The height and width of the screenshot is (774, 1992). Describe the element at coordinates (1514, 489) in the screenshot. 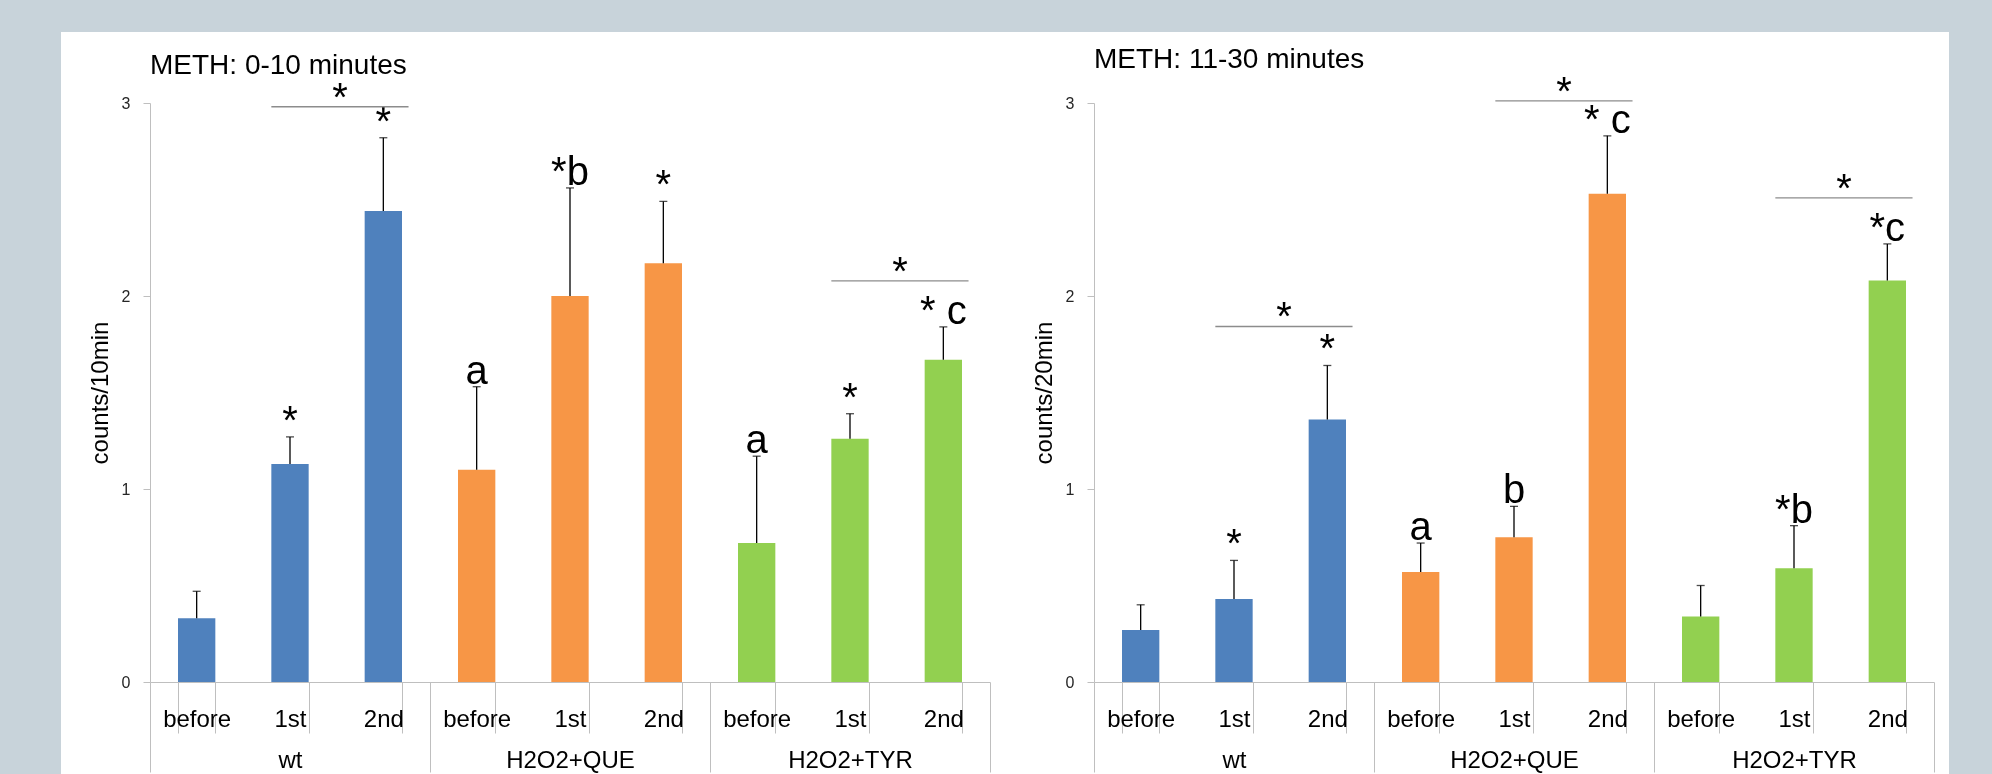

I see `data-label: b` at that location.